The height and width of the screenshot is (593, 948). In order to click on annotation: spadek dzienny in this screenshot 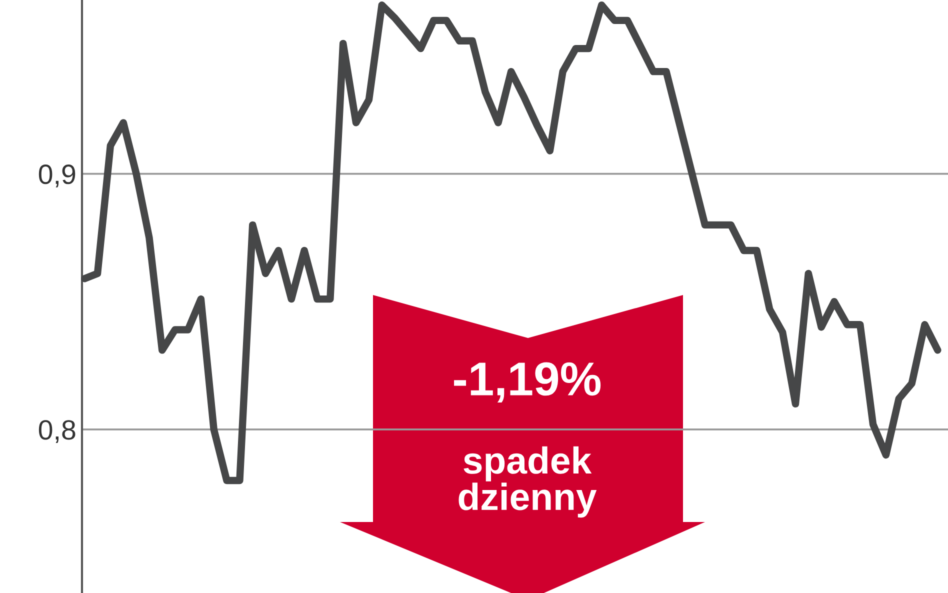, I will do `click(527, 482)`.